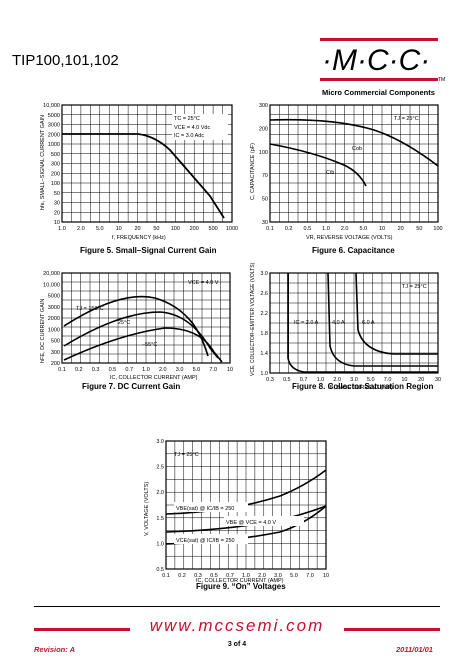  Describe the element at coordinates (406, 119) in the screenshot. I see `fig6-cond: TJ = 25°C` at that location.